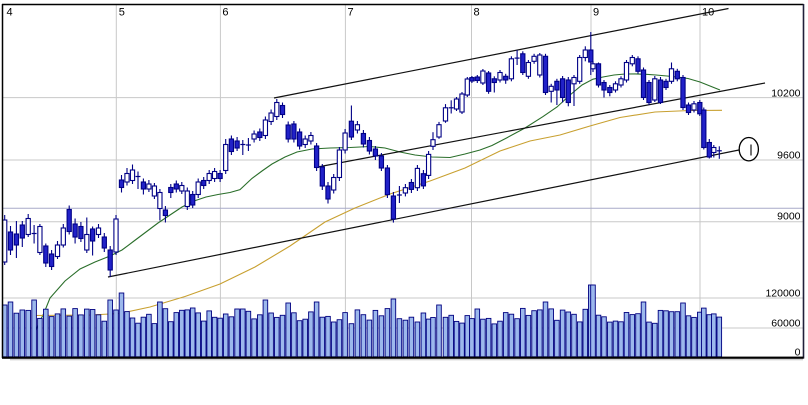  Describe the element at coordinates (596, 13) in the screenshot. I see `svg-text: 9` at that location.